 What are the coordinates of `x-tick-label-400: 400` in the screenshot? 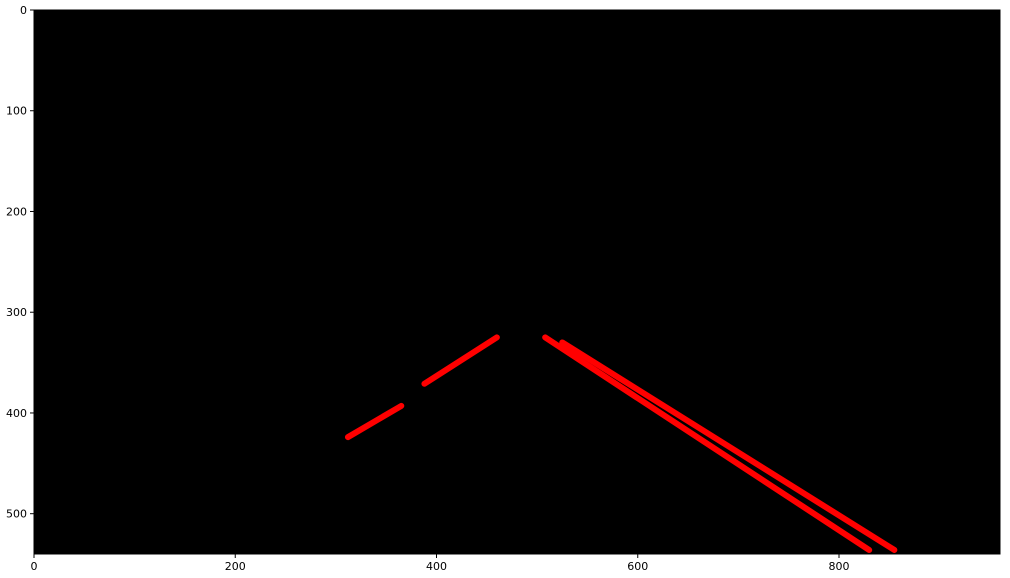 It's located at (436, 566).